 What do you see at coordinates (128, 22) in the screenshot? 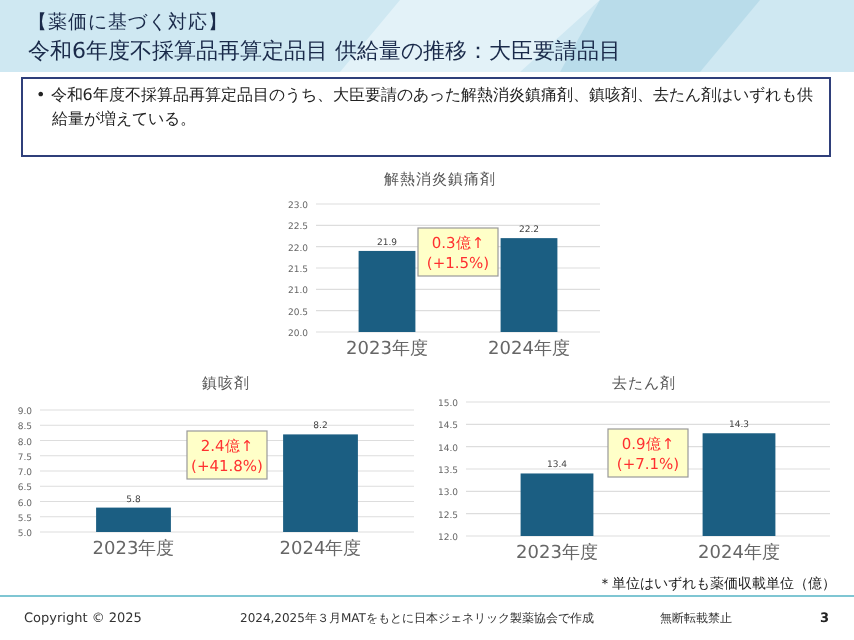
I see `text: 【薬価に基づく対応】` at bounding box center [128, 22].